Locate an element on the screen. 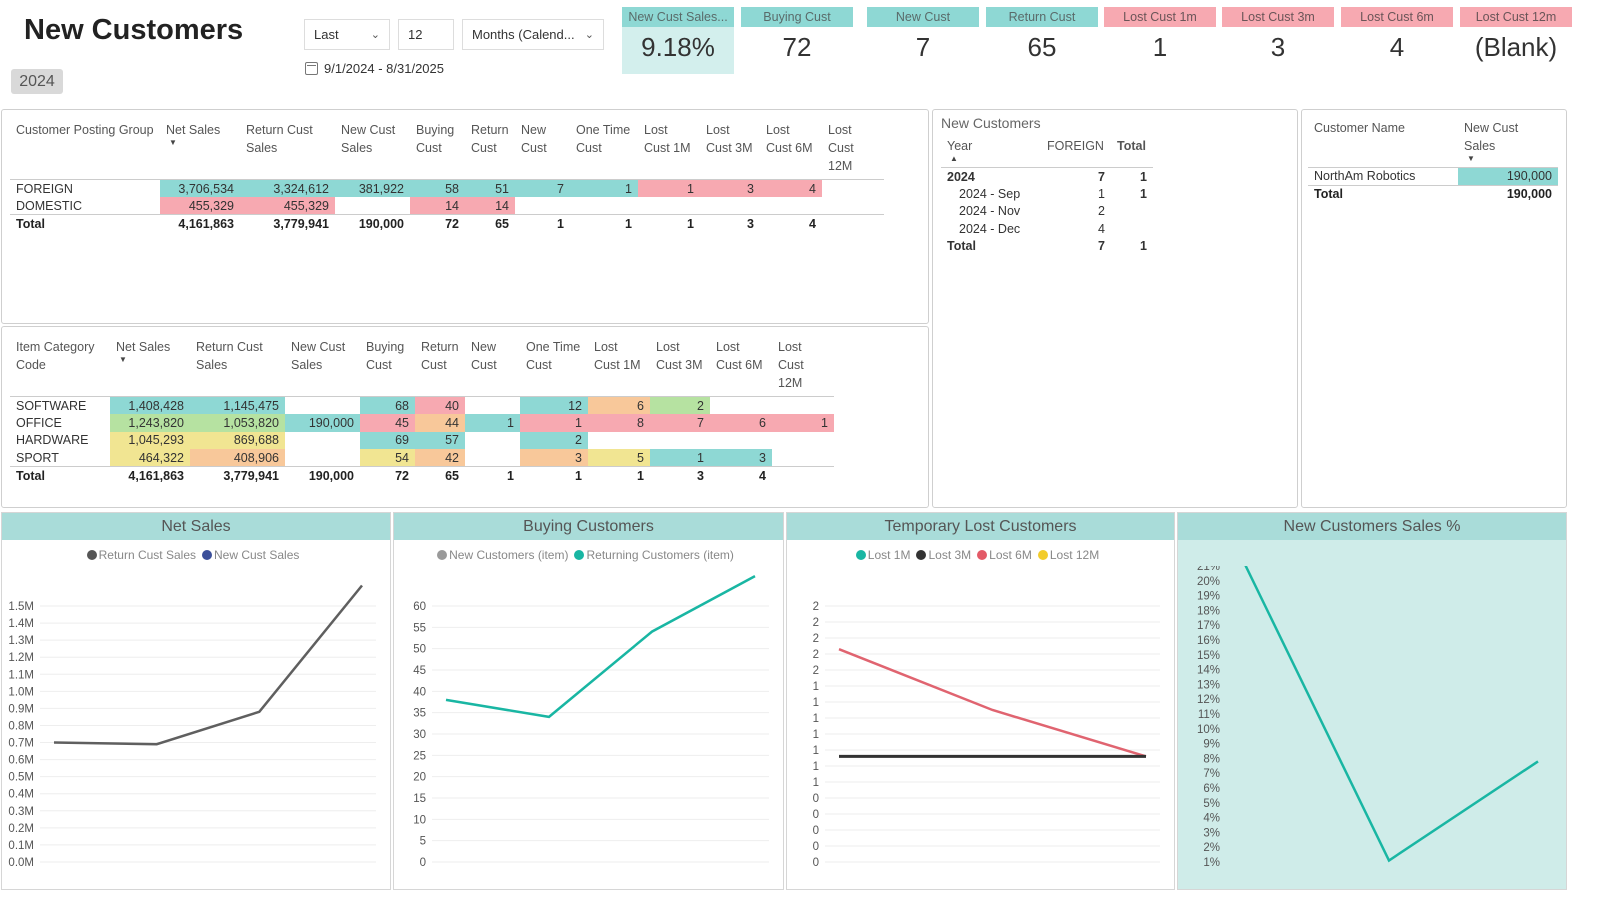 The width and height of the screenshot is (1600, 912). column-header: New Cust Sales ▼ is located at coordinates (1508, 142).